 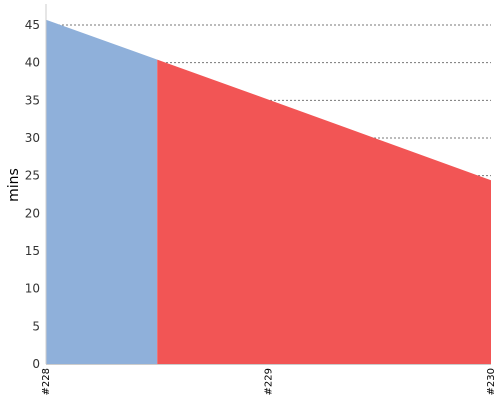 What do you see at coordinates (32, 194) in the screenshot?
I see `y-tick-labels: 0 5 10 15 20 25 30 35 40 45` at bounding box center [32, 194].